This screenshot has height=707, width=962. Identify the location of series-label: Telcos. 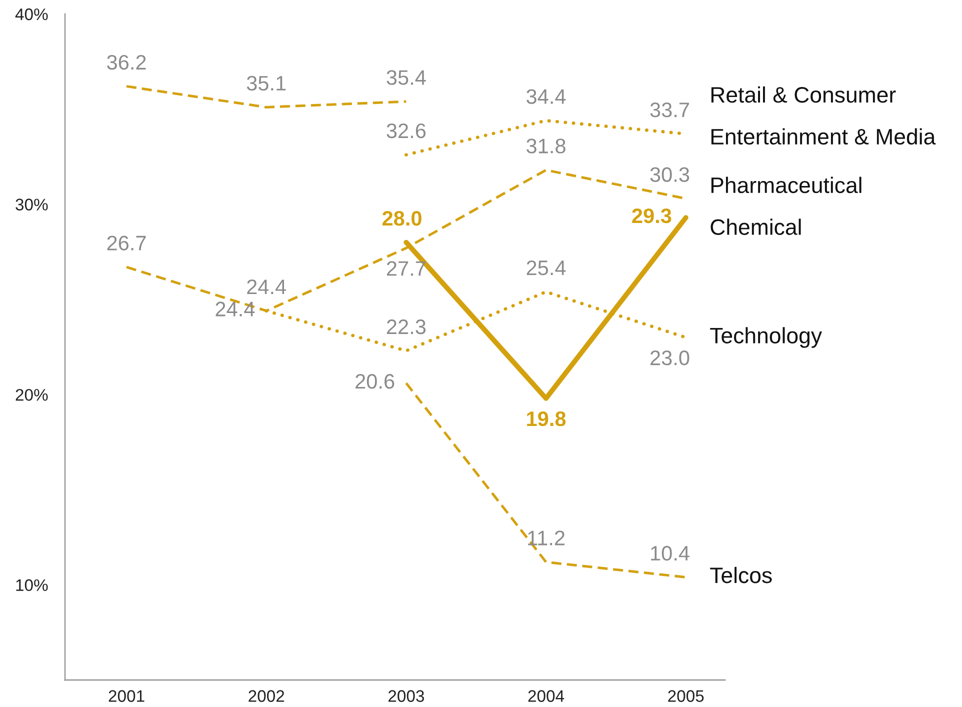
(741, 575).